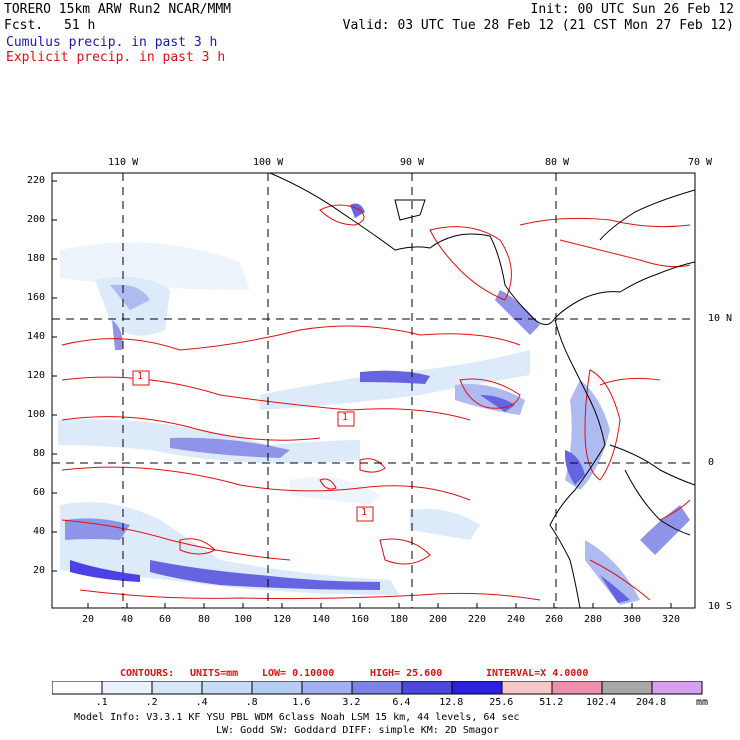  What do you see at coordinates (501, 702) in the screenshot?
I see `colorbar-label: 25.6` at bounding box center [501, 702].